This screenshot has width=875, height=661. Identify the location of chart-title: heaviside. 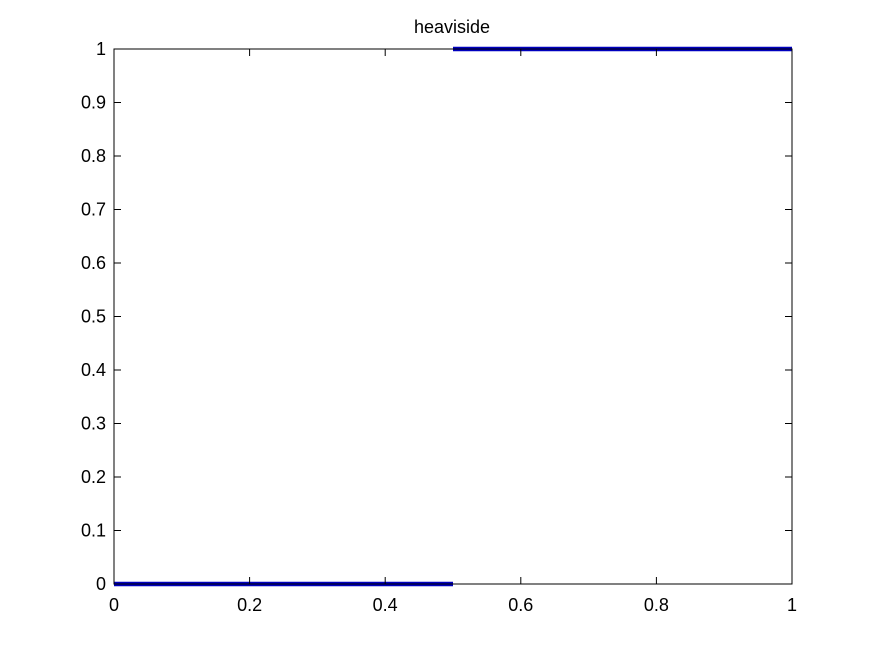
(452, 27).